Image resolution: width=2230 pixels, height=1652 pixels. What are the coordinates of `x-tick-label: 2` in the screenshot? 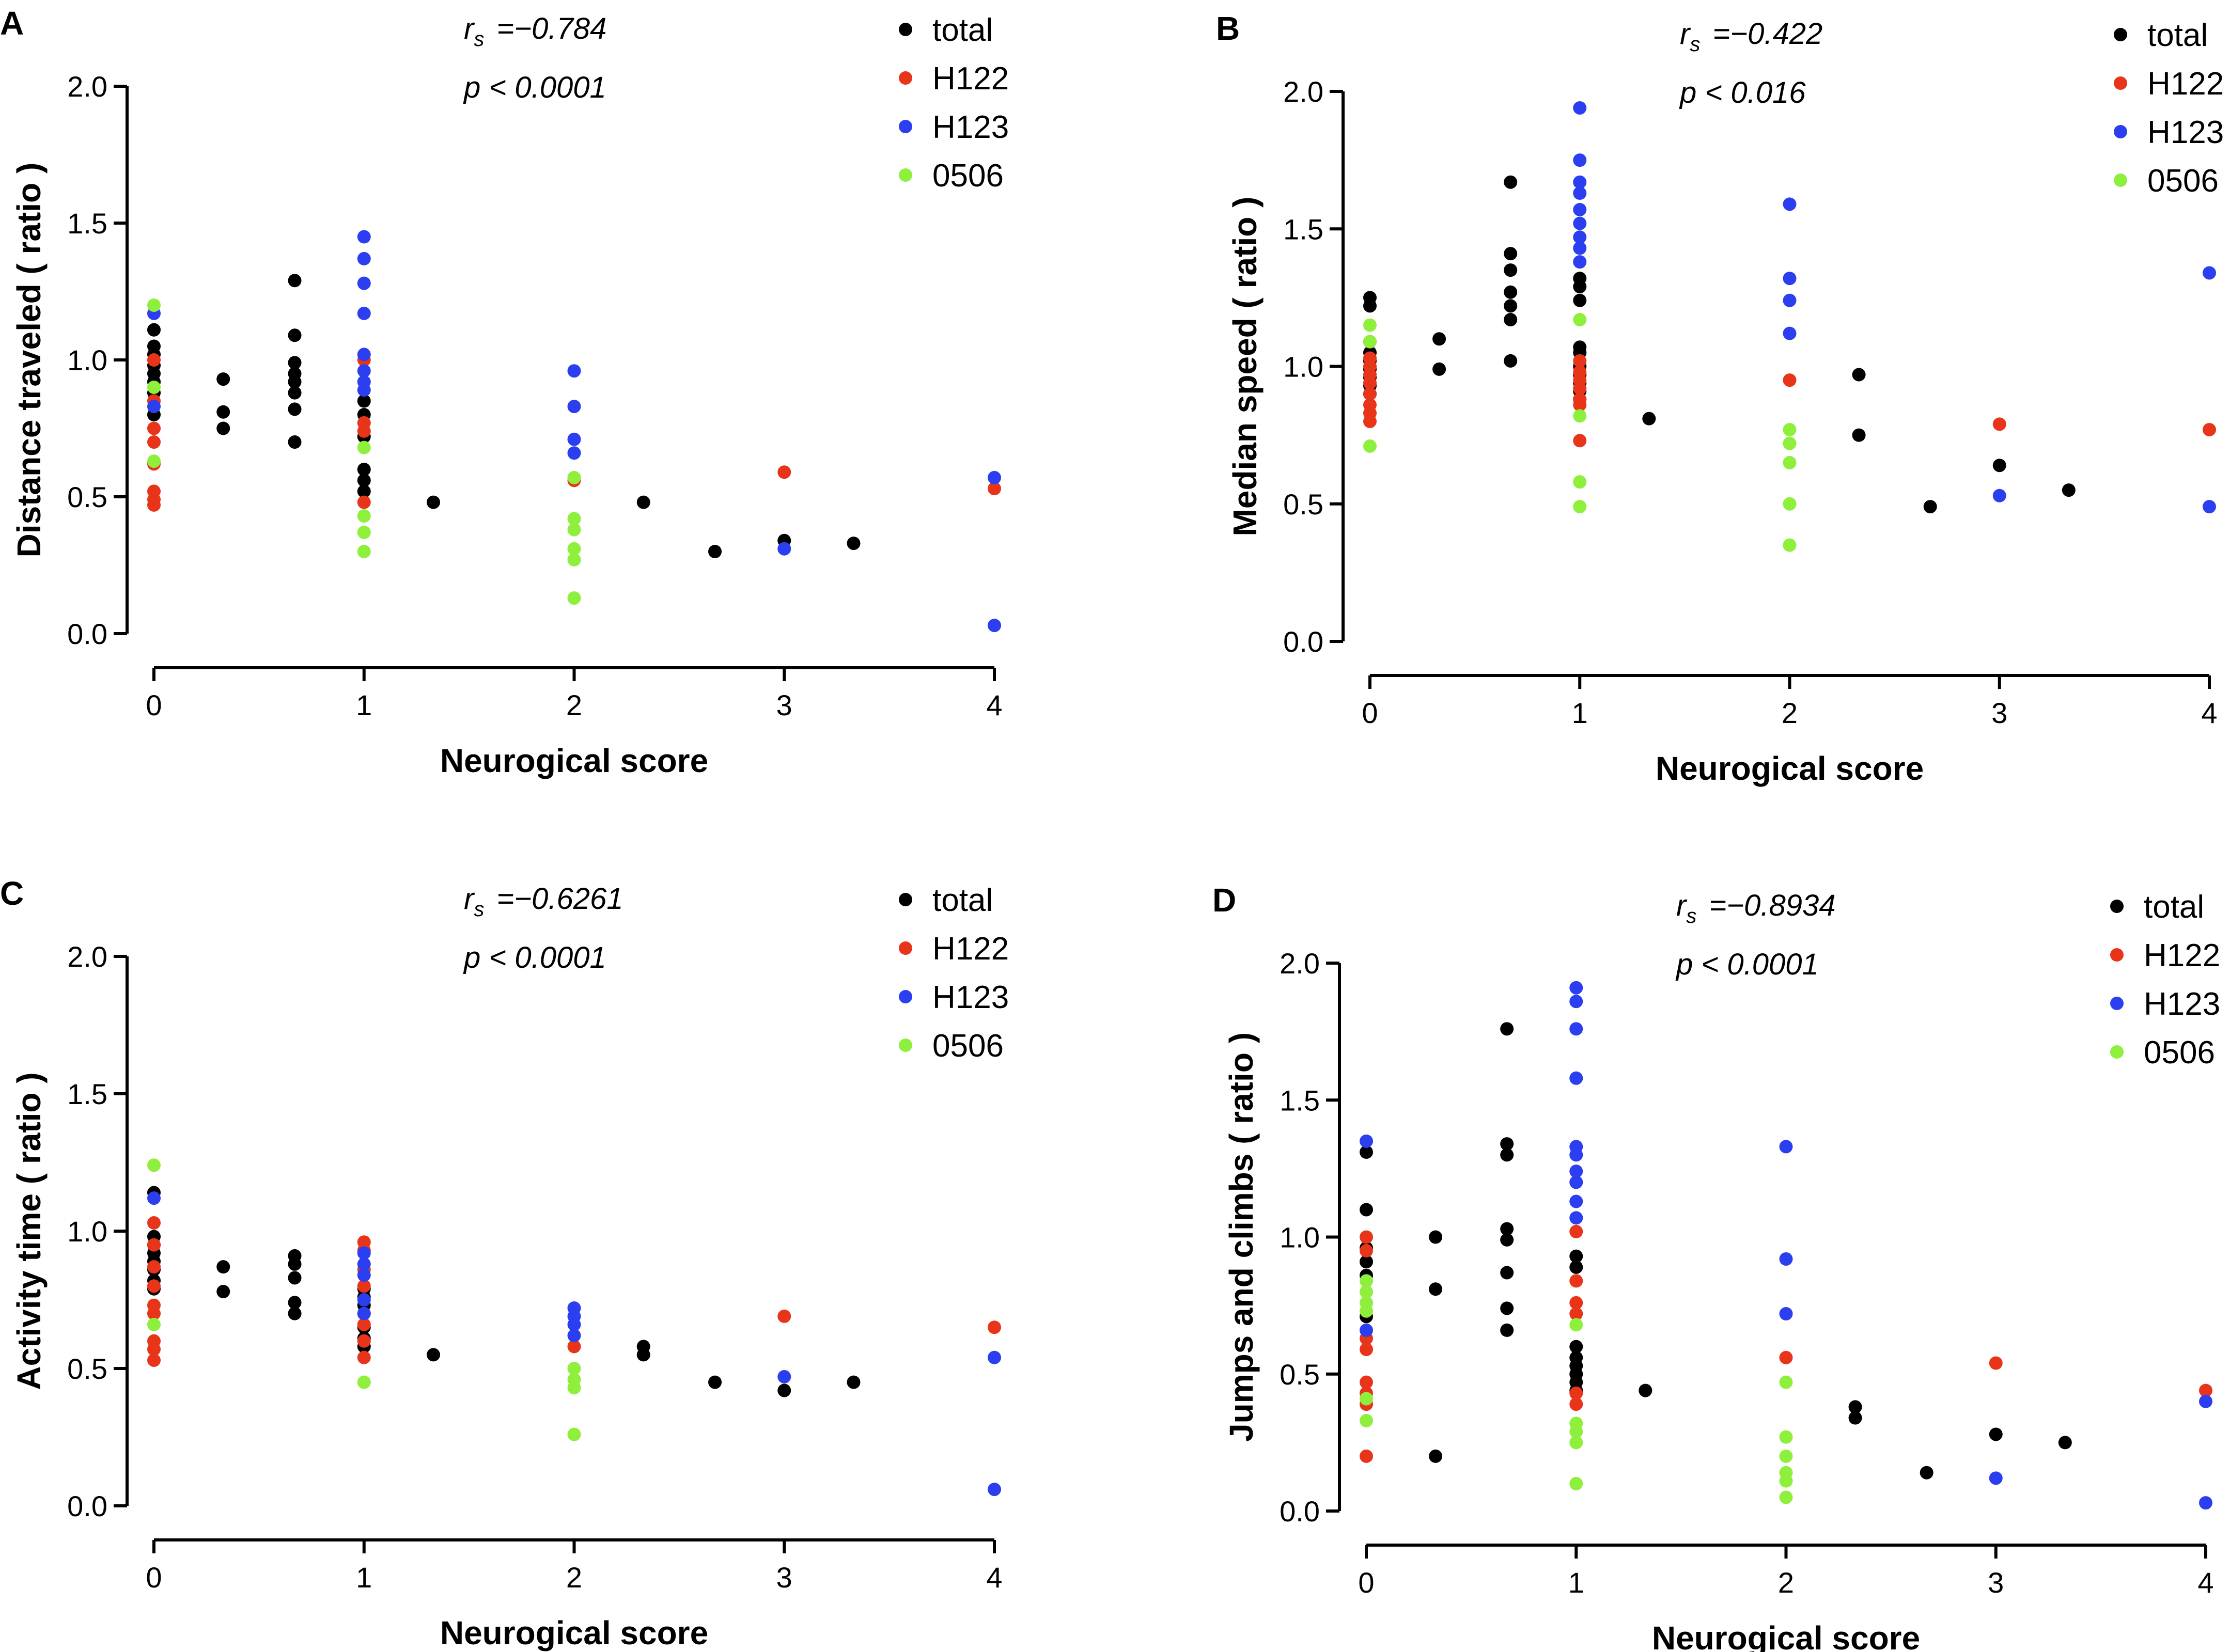 It's located at (1790, 713).